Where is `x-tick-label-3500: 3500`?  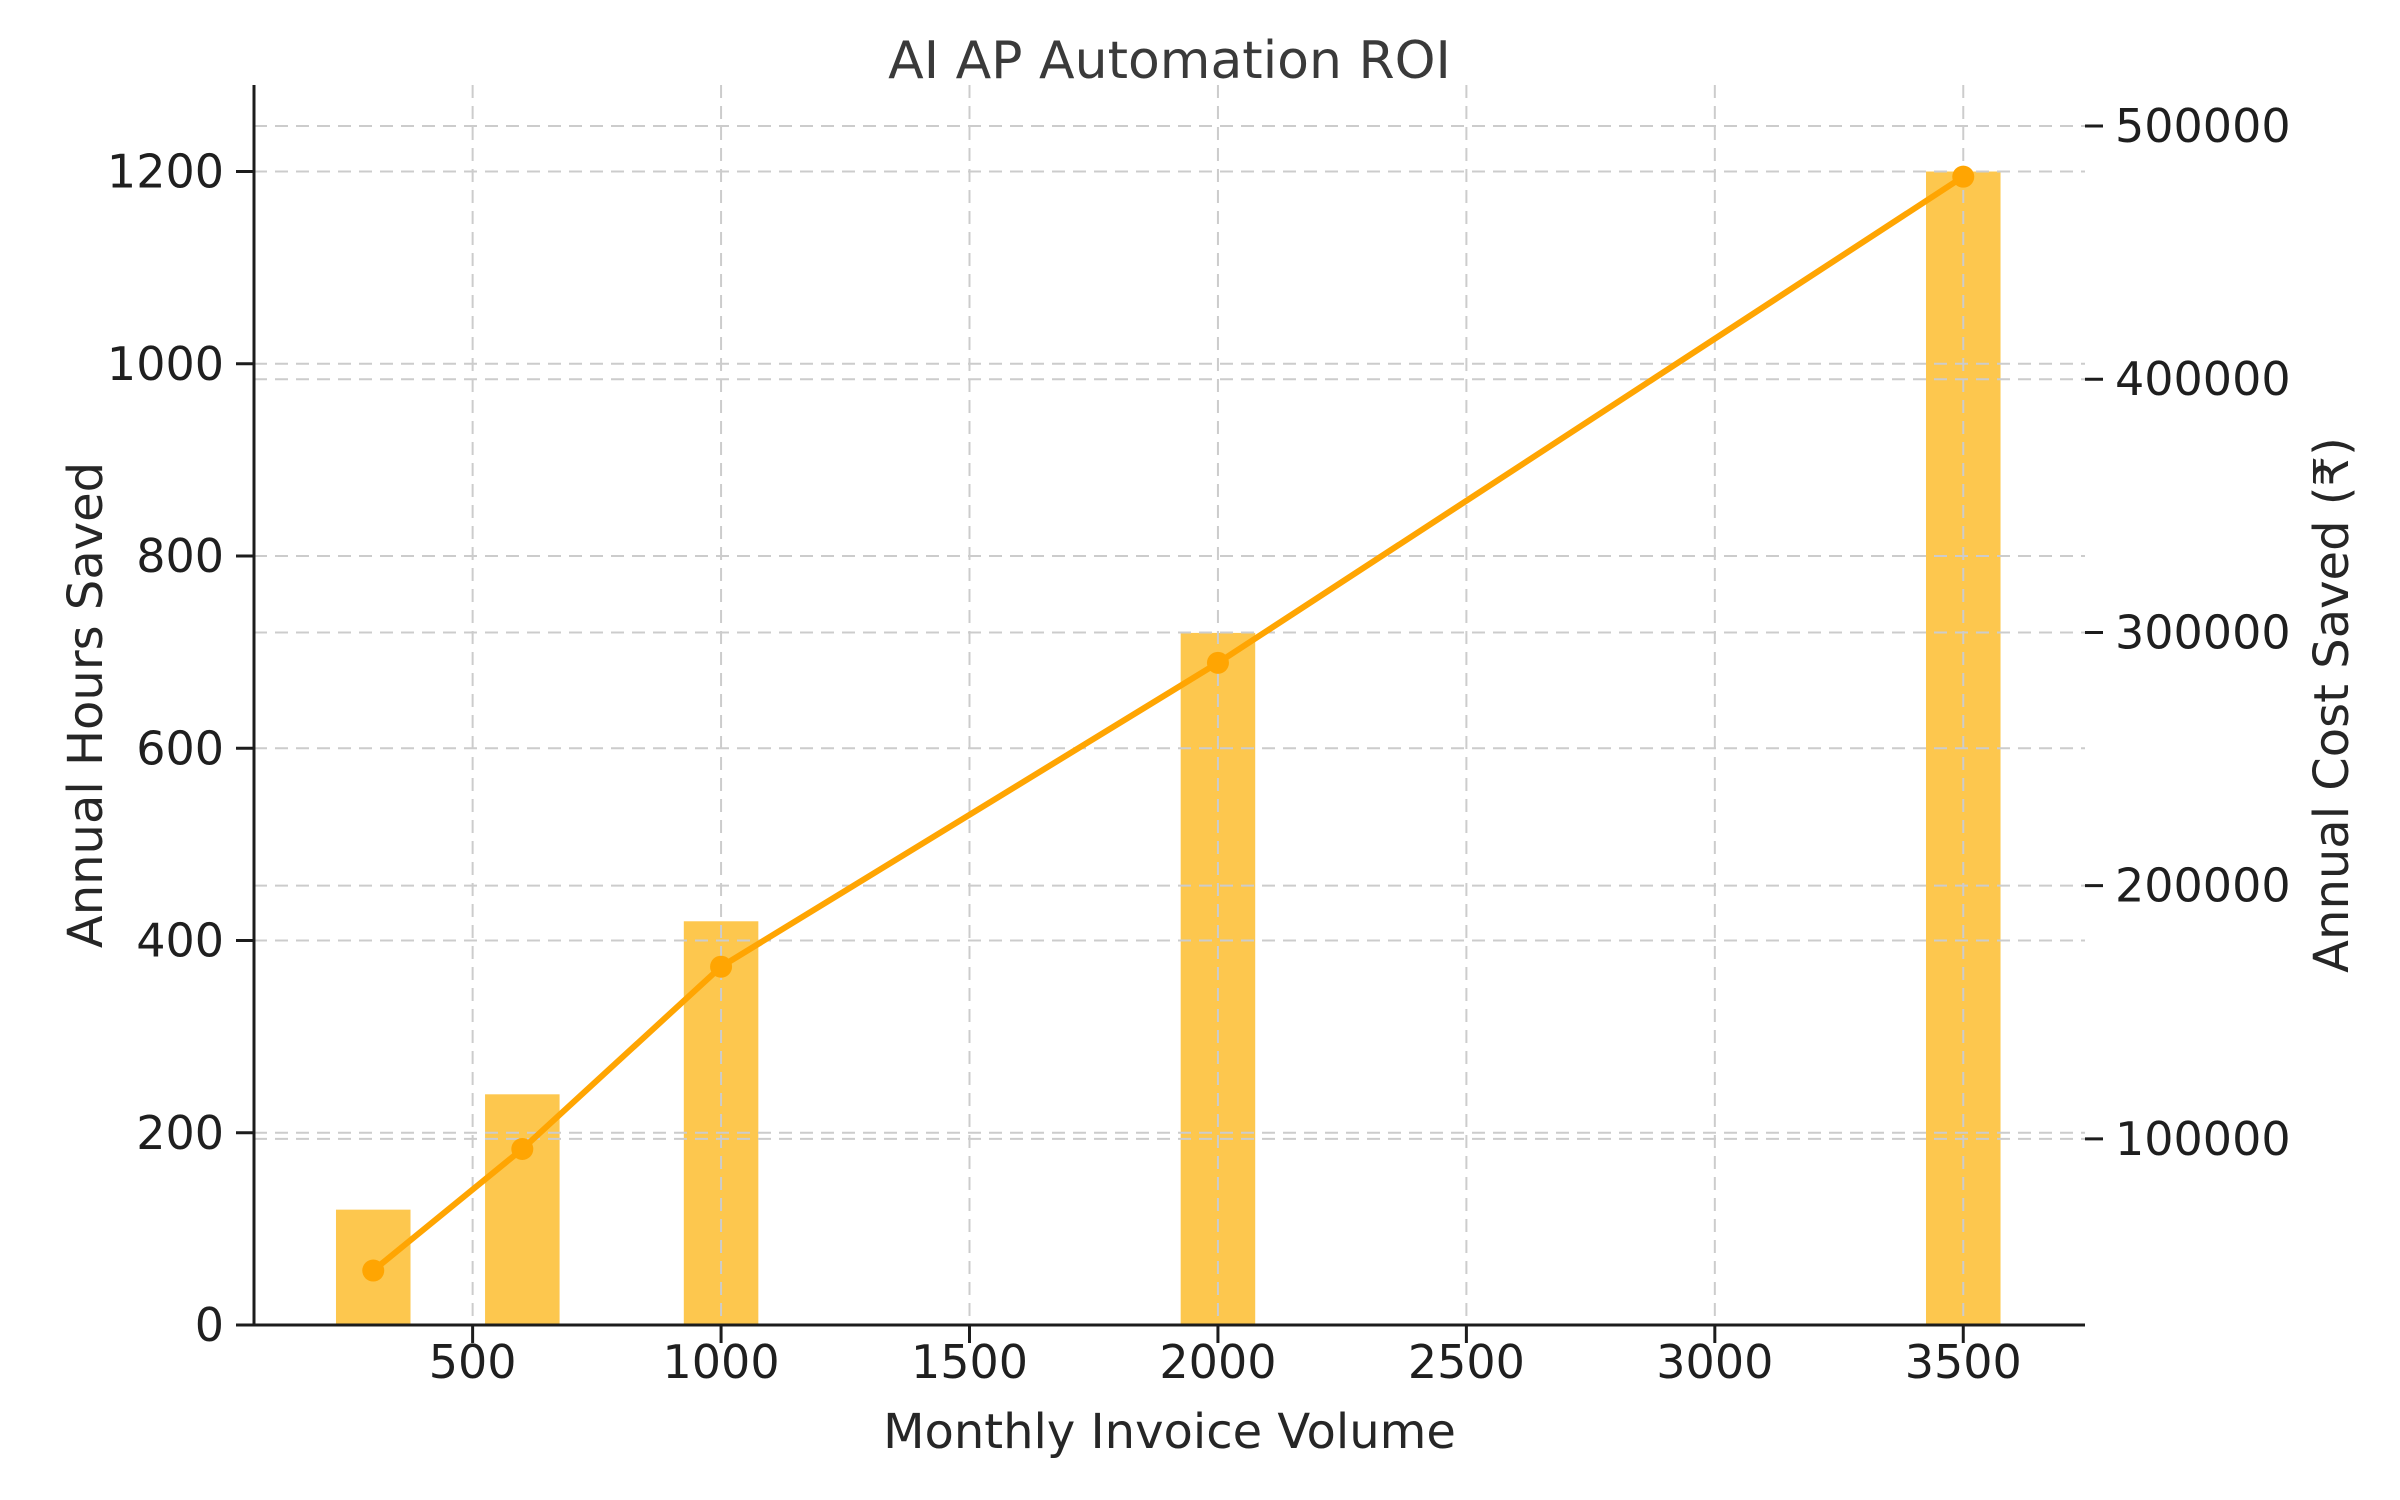 x-tick-label-3500: 3500 is located at coordinates (1963, 1362).